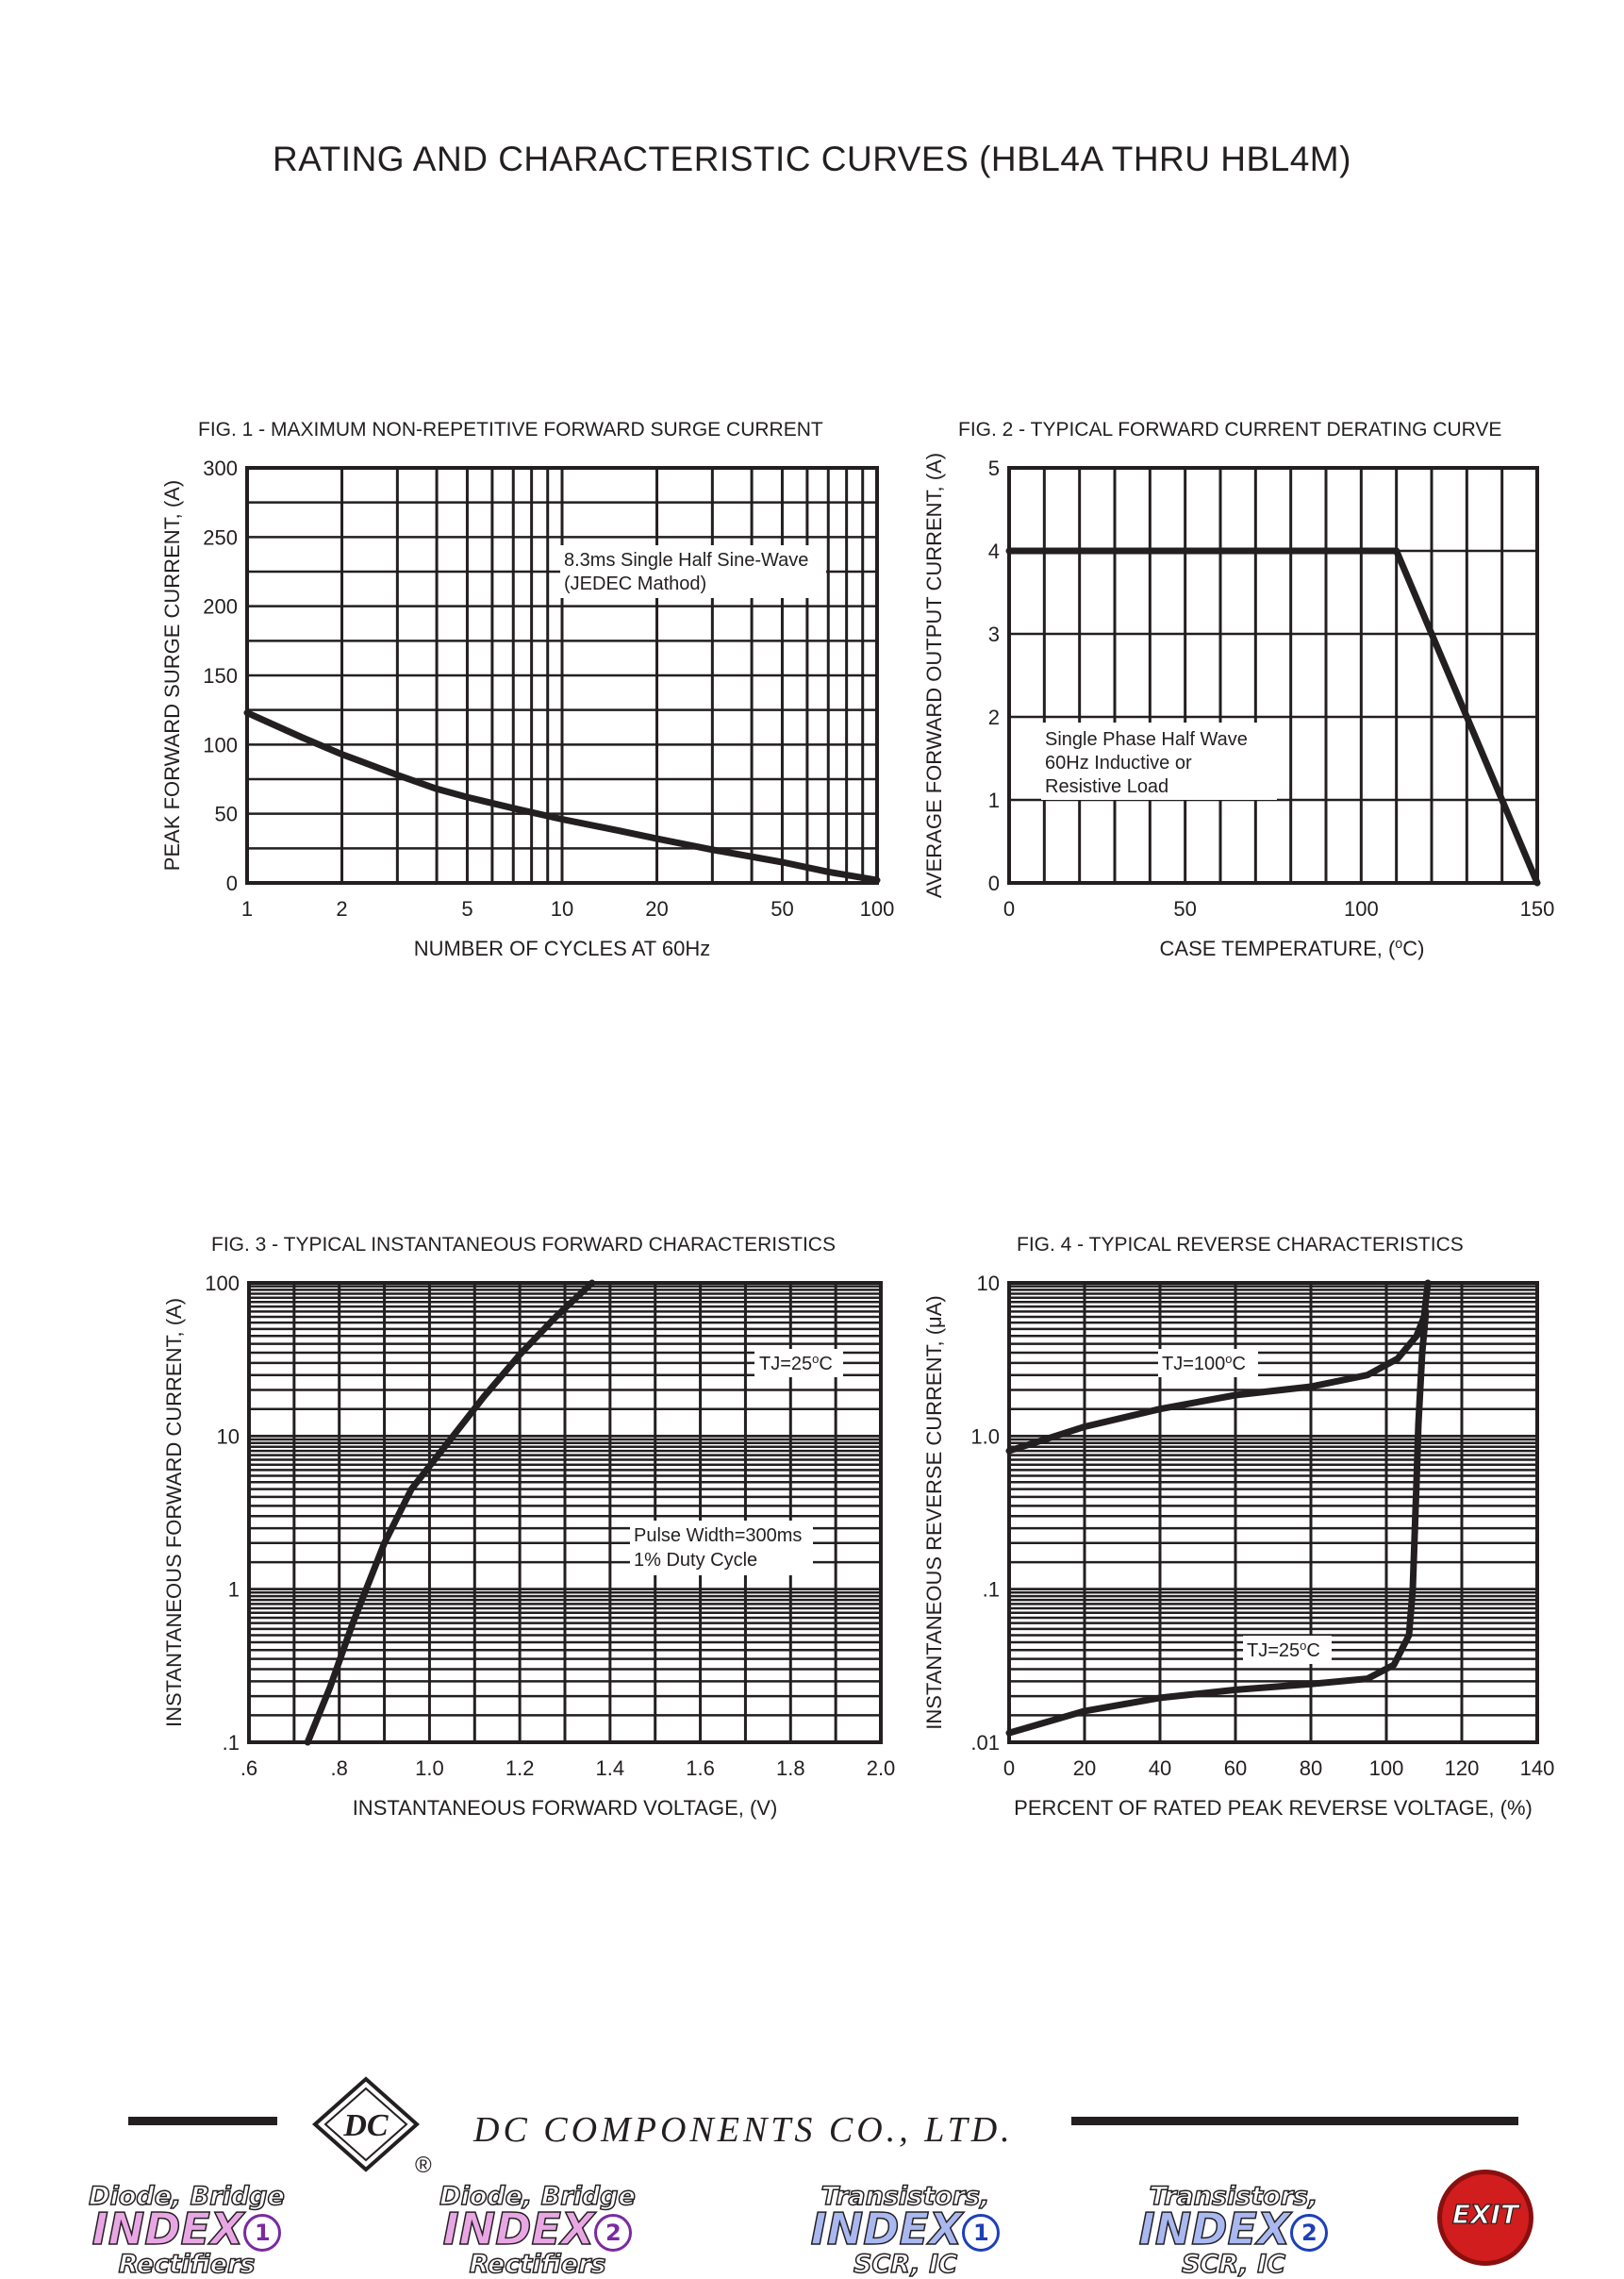  What do you see at coordinates (429, 1768) in the screenshot?
I see `x-tick-label: 1.0` at bounding box center [429, 1768].